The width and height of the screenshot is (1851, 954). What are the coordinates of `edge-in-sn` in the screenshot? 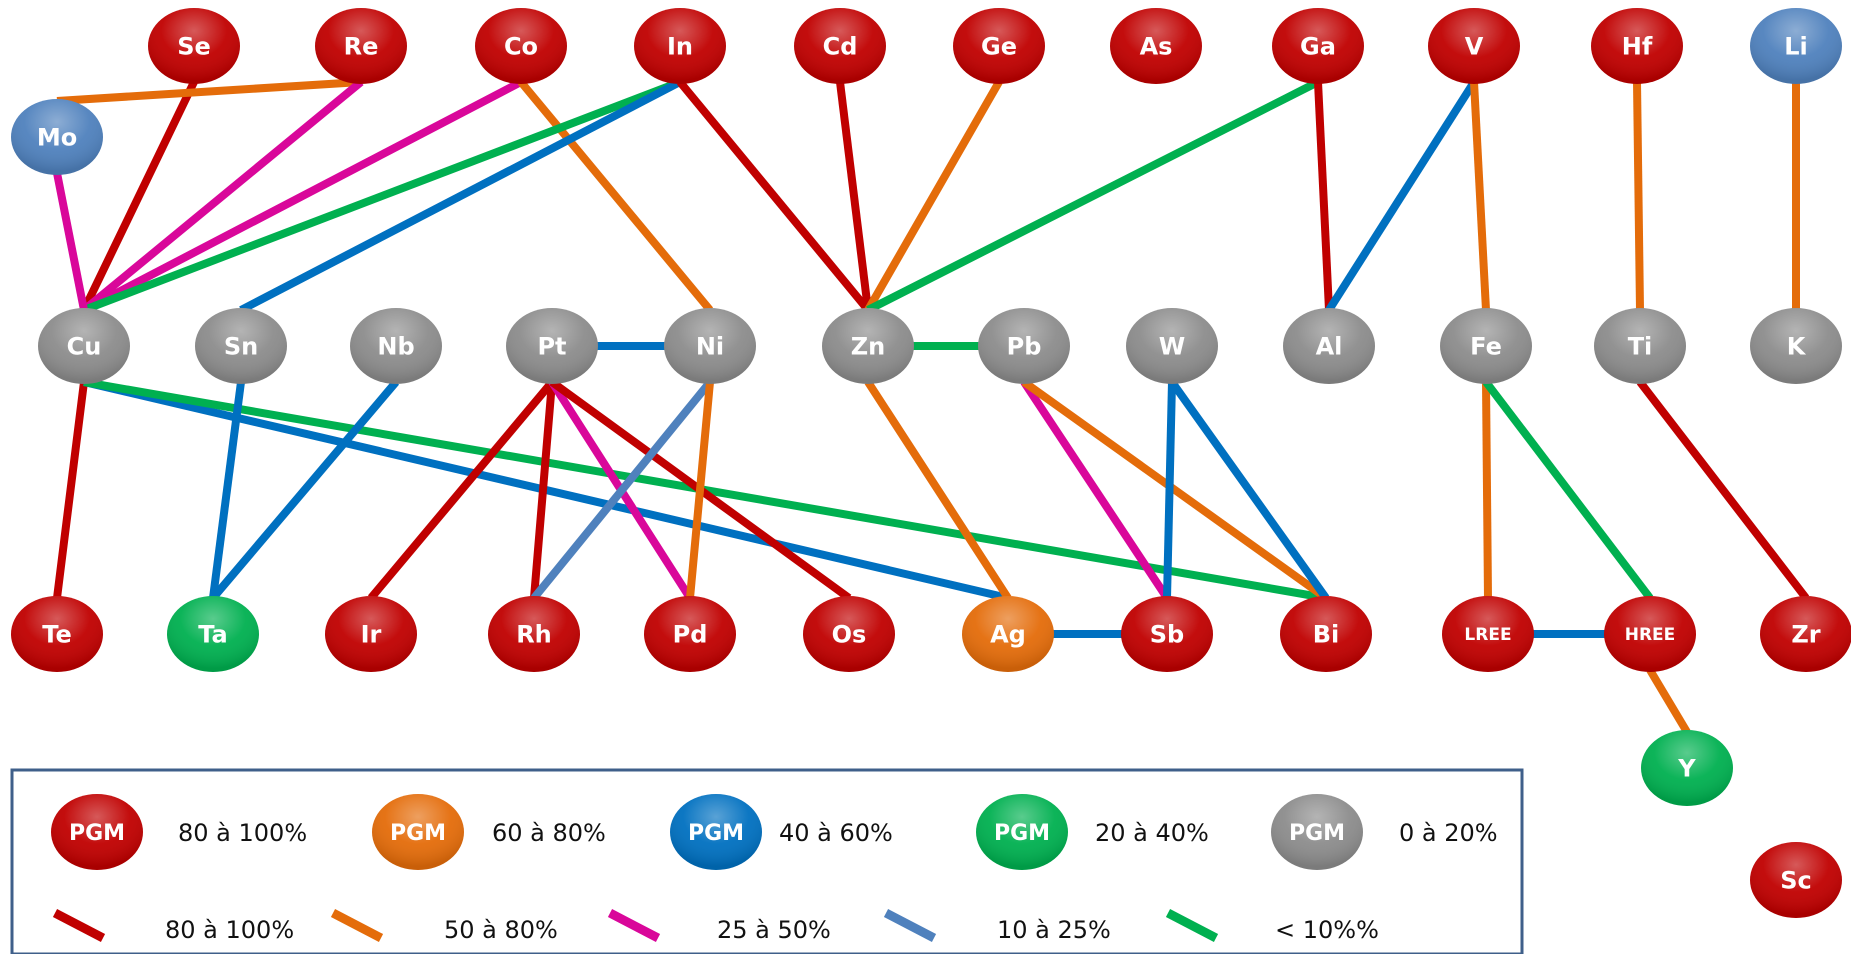 It's located at (460, 196).